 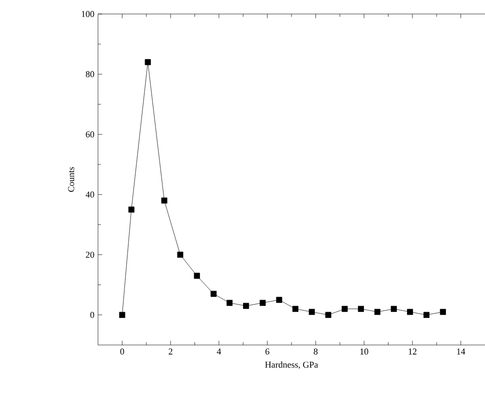 What do you see at coordinates (412, 351) in the screenshot?
I see `x-tick-label: 12` at bounding box center [412, 351].